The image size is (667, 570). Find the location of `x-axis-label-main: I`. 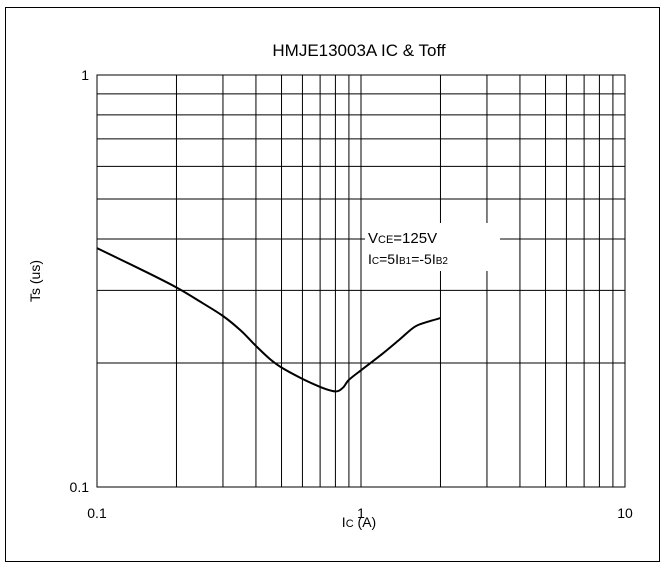

x-axis-label-main: I is located at coordinates (344, 522).